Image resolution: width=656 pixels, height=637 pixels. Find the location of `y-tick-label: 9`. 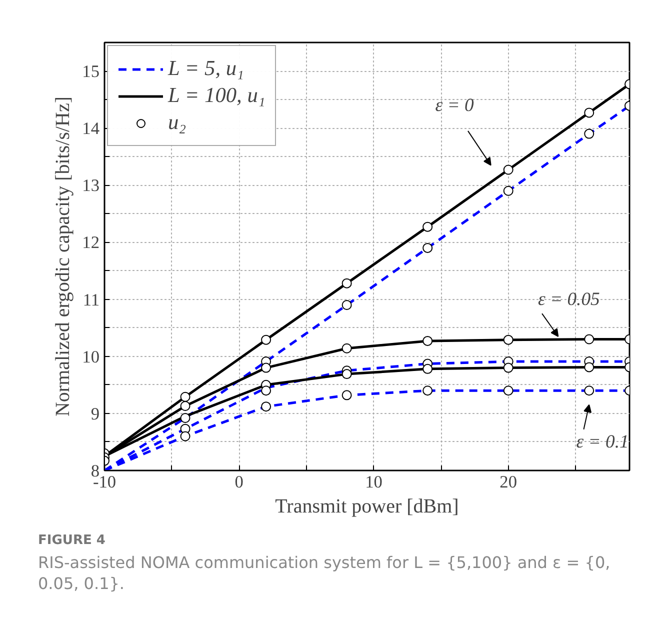

y-tick-label: 9 is located at coordinates (95, 414).